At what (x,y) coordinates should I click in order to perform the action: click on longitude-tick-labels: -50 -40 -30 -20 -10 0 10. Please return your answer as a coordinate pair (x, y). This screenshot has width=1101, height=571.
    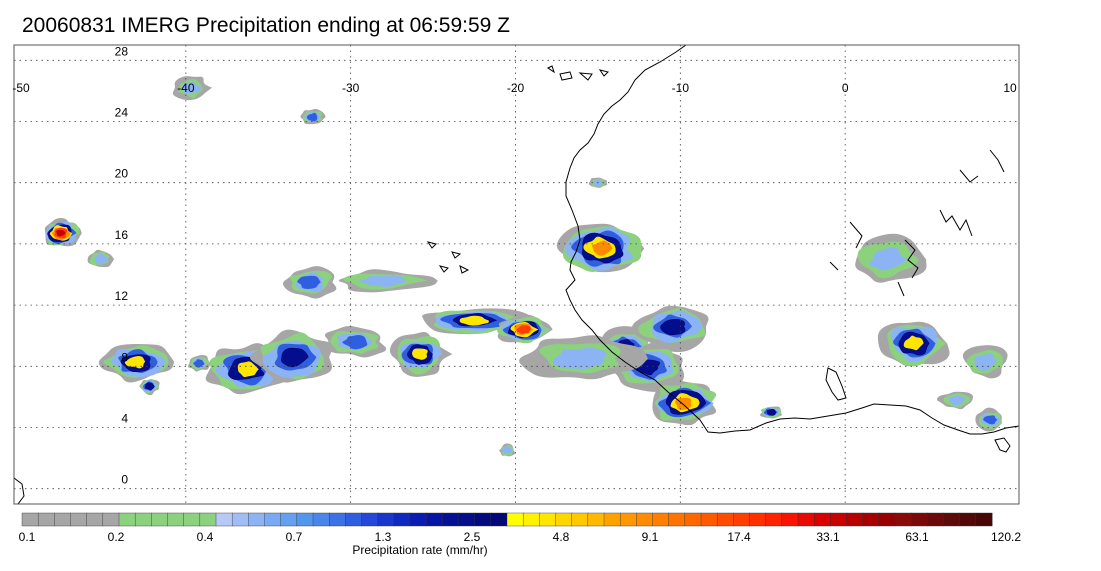
    Looking at the image, I should click on (514, 88).